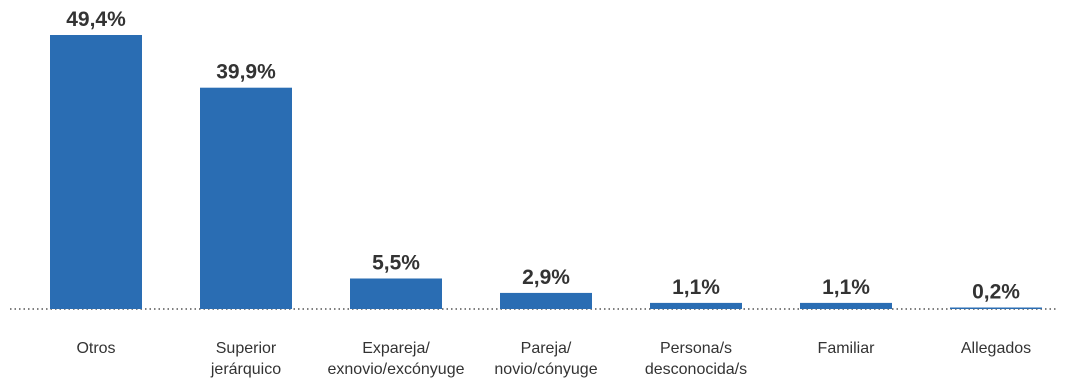 The width and height of the screenshot is (1067, 380). I want to click on category-label-6-line-0: Allegados, so click(996, 348).